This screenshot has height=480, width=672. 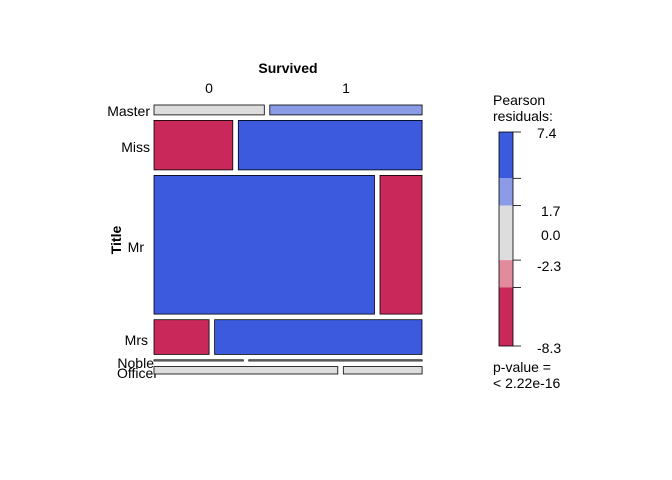 What do you see at coordinates (547, 133) in the screenshot?
I see `legend-tick-label-max: 7.4` at bounding box center [547, 133].